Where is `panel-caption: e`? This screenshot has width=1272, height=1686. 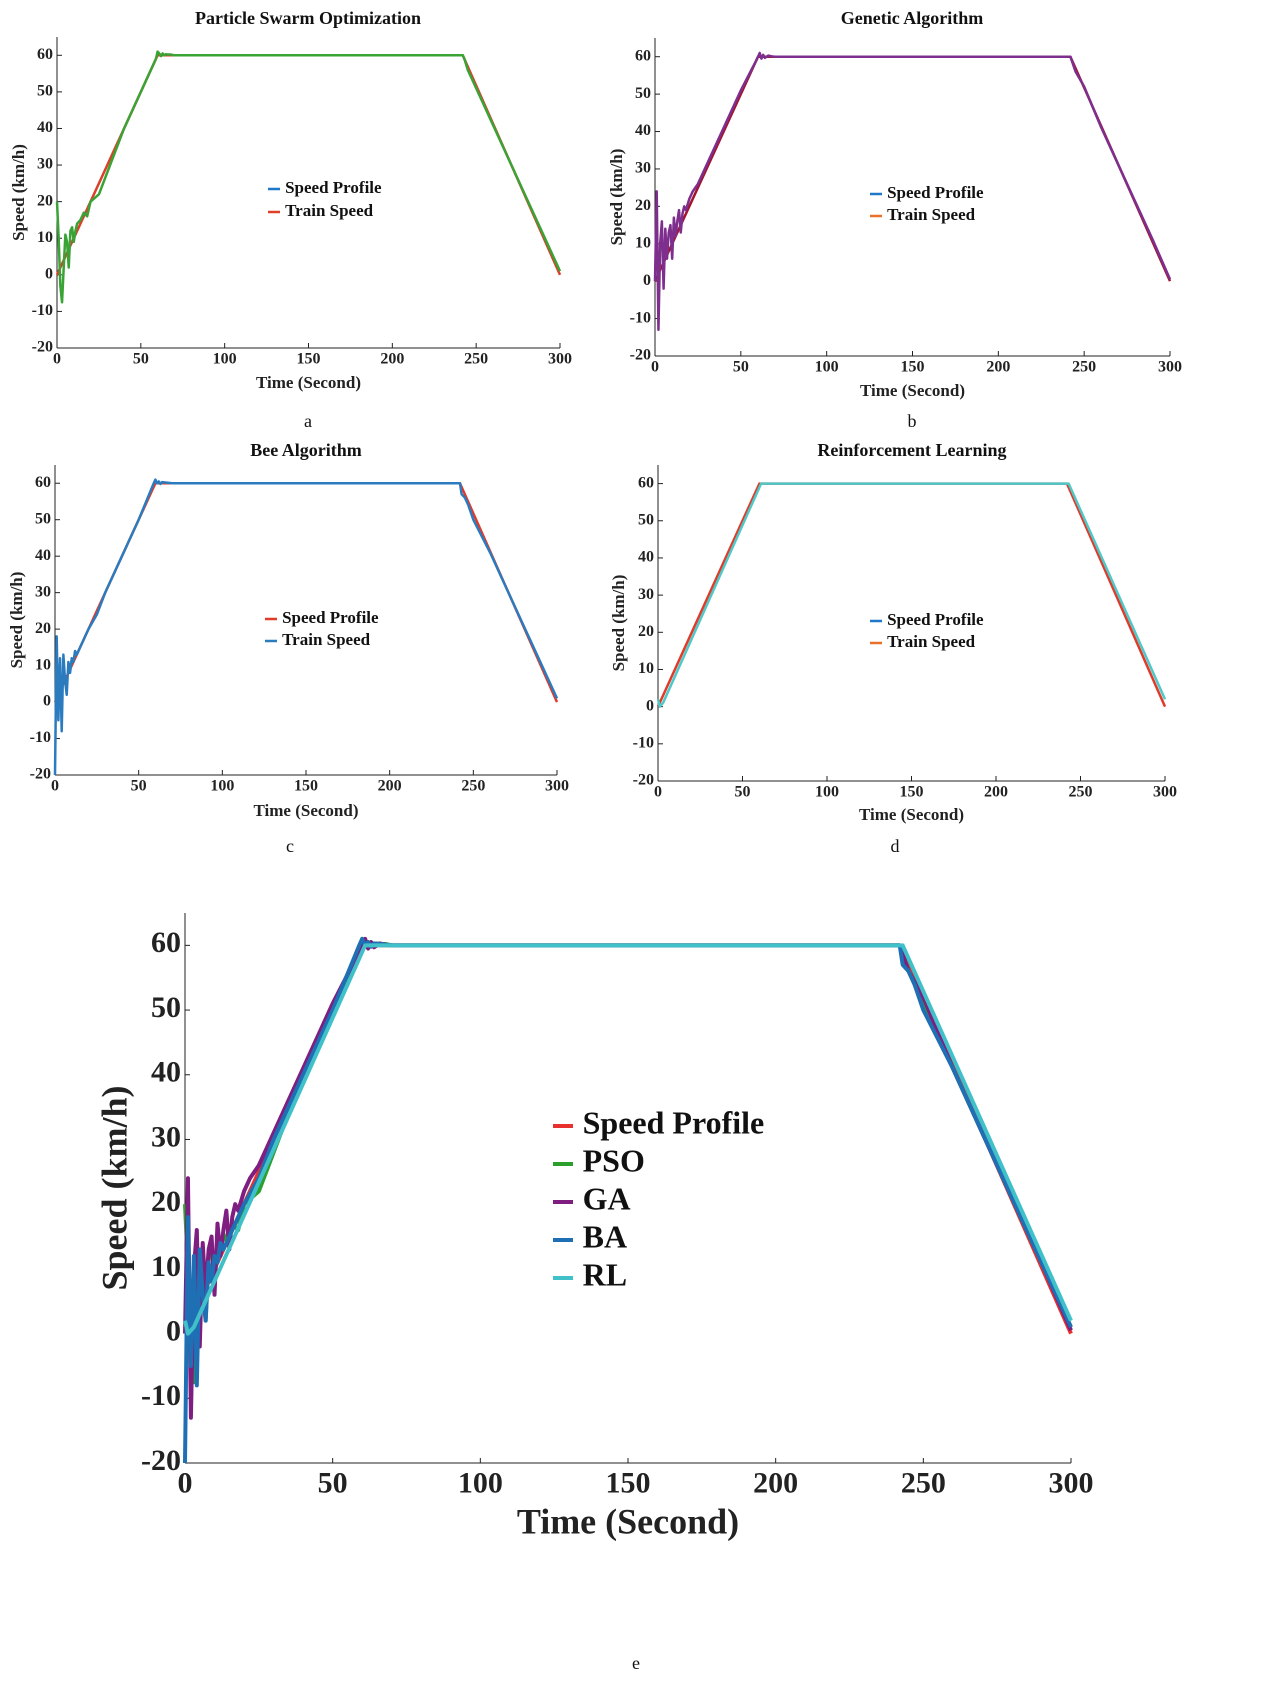 panel-caption: e is located at coordinates (636, 1663).